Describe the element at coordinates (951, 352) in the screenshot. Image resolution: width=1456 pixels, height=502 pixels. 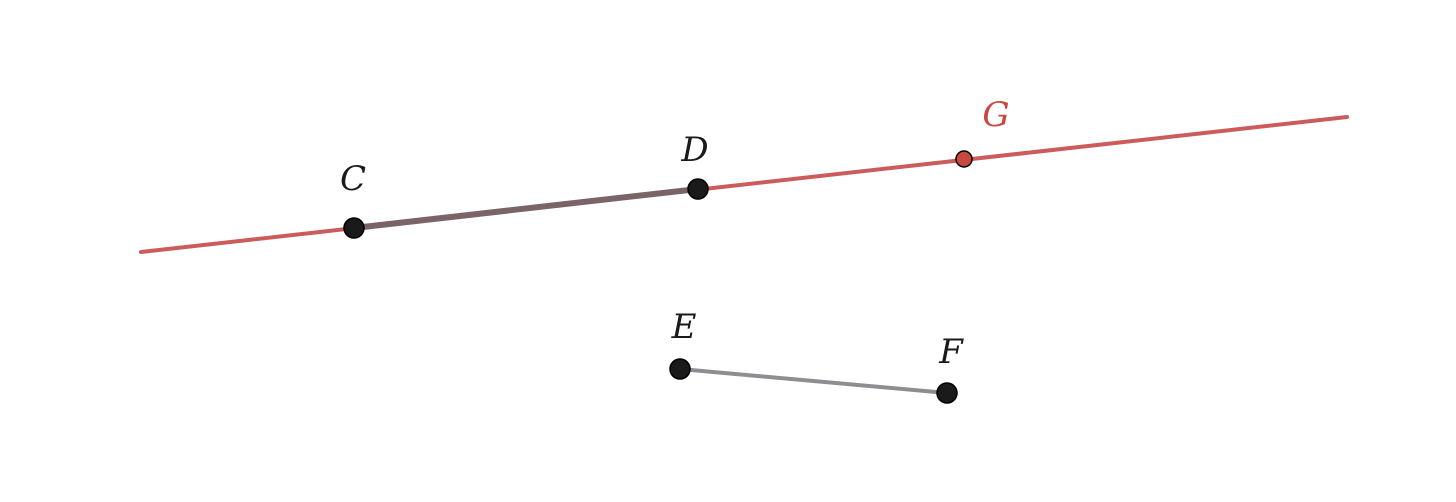
I see `label-point-f: F` at that location.